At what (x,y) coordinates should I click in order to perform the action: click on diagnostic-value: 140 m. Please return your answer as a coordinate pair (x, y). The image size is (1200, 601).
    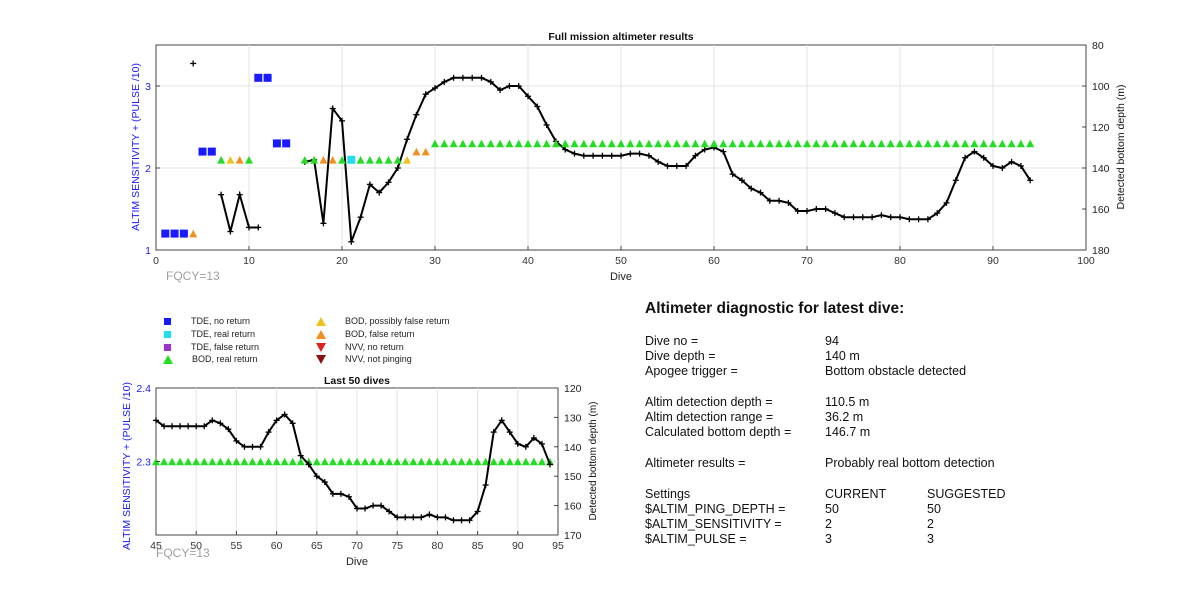
    Looking at the image, I should click on (842, 356).